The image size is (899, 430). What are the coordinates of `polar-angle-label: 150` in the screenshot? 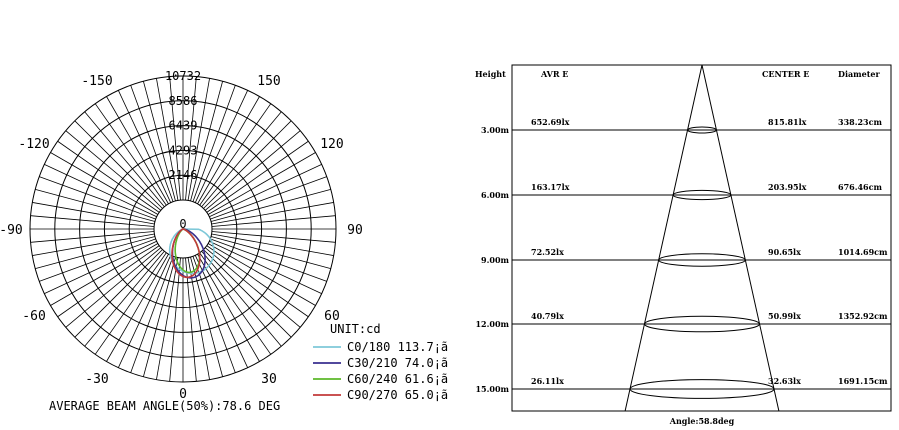 It's located at (268, 81).